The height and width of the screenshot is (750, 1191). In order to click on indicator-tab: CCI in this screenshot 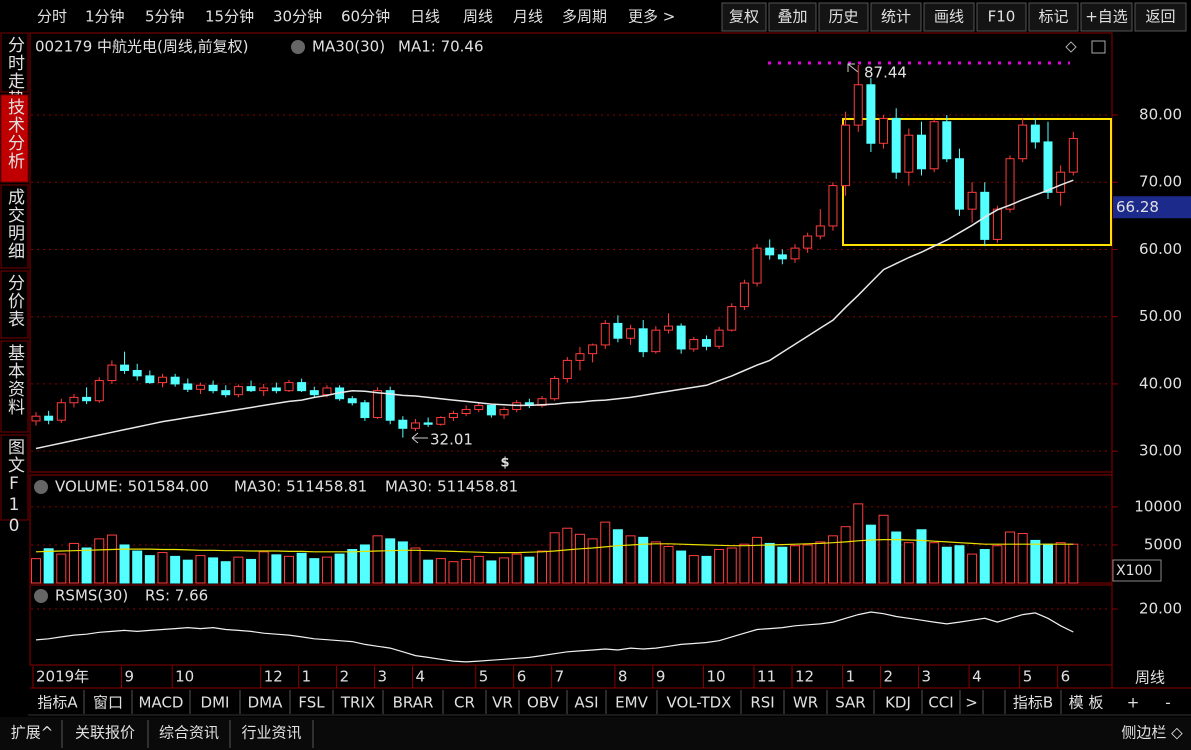, I will do `click(940, 703)`.